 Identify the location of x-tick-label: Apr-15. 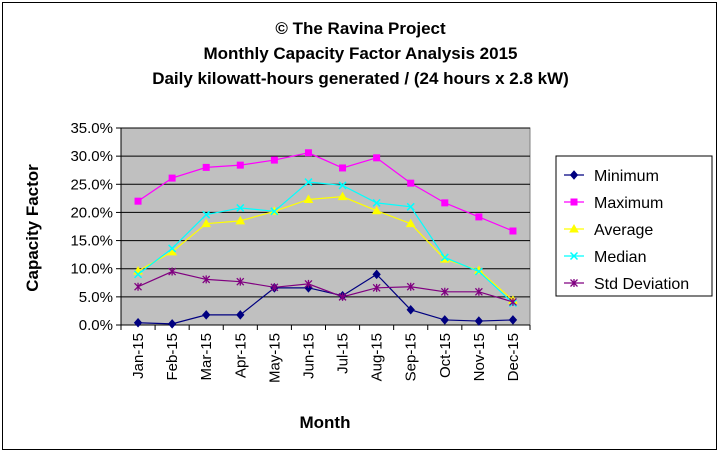
(240, 355).